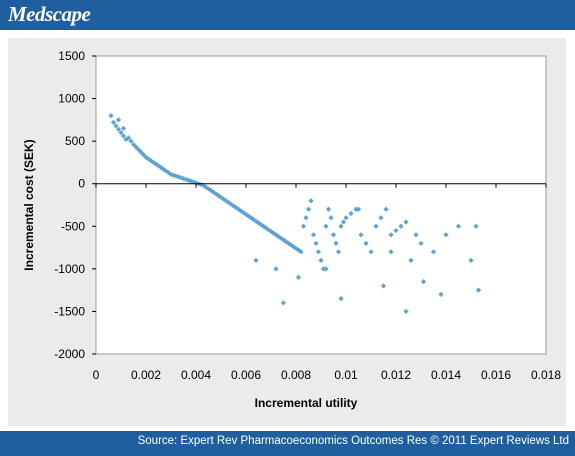  What do you see at coordinates (546, 375) in the screenshot?
I see `x-tick-label: 0.018` at bounding box center [546, 375].